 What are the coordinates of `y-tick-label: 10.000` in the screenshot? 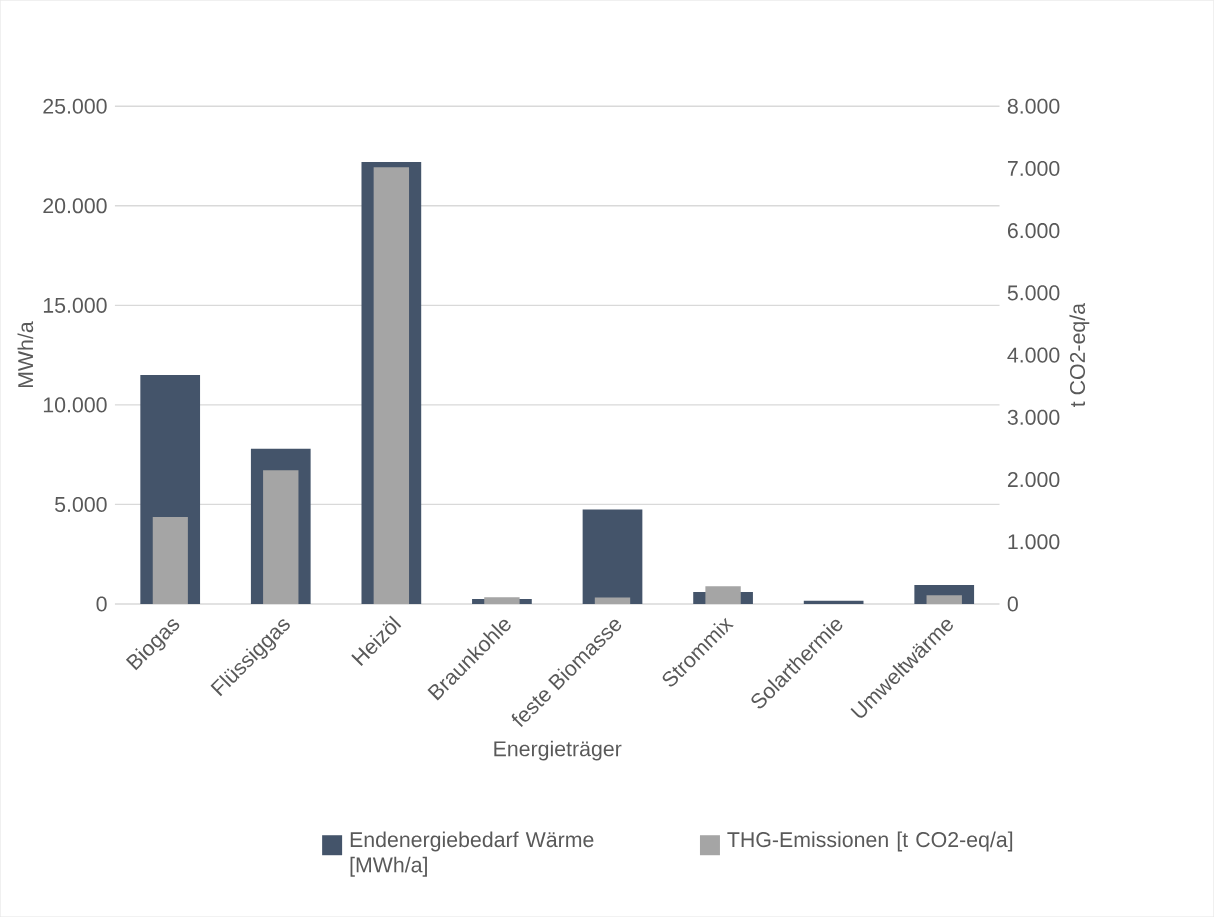 It's located at (75, 405).